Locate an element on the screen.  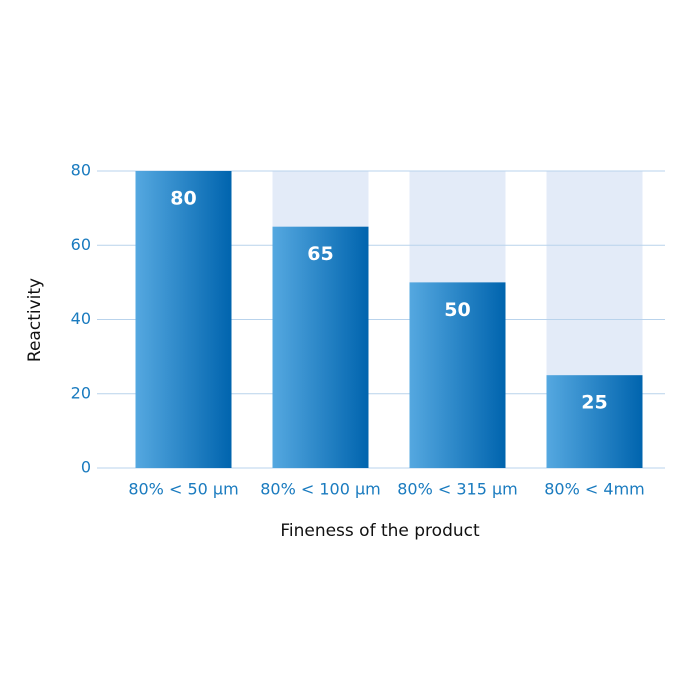
y-axis-title: Reactivity is located at coordinates (35, 320).